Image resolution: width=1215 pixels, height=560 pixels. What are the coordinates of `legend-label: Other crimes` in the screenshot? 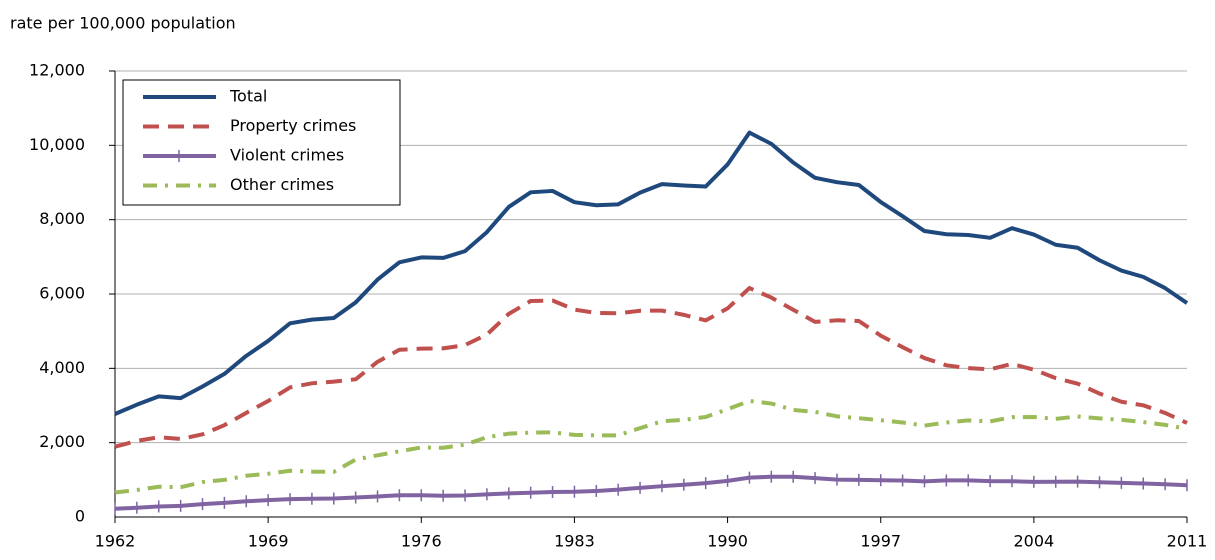 It's located at (282, 184).